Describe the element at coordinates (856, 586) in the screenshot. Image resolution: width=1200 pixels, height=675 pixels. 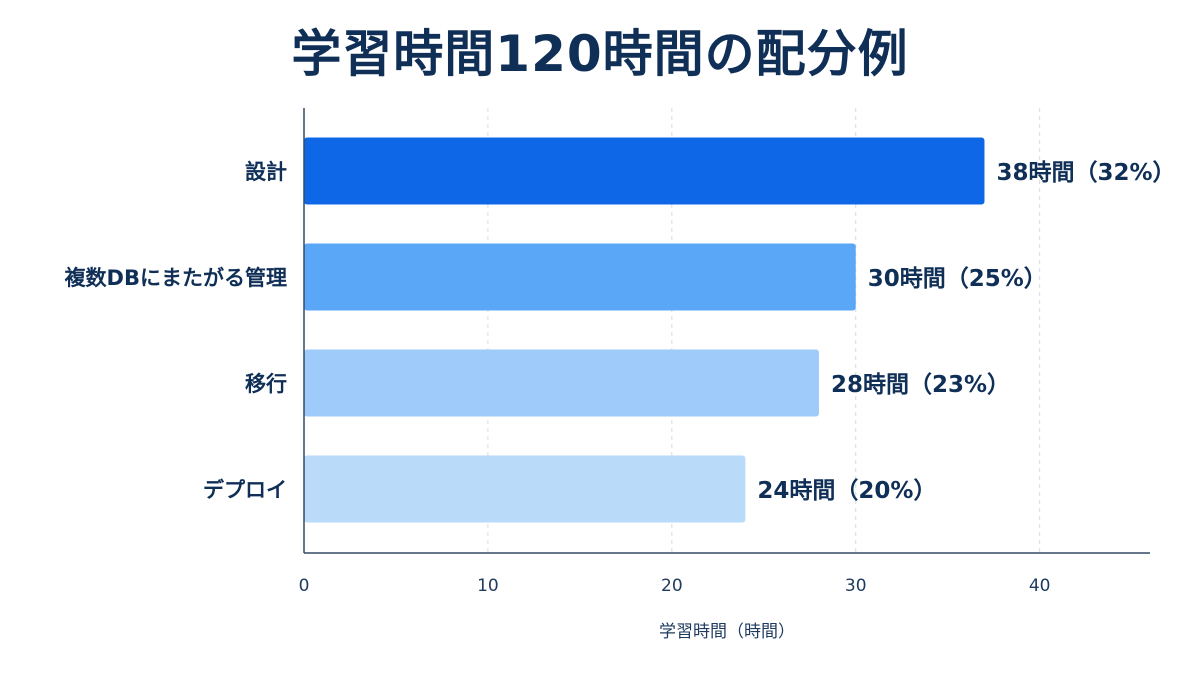
I see `x-tick-label: 30` at that location.